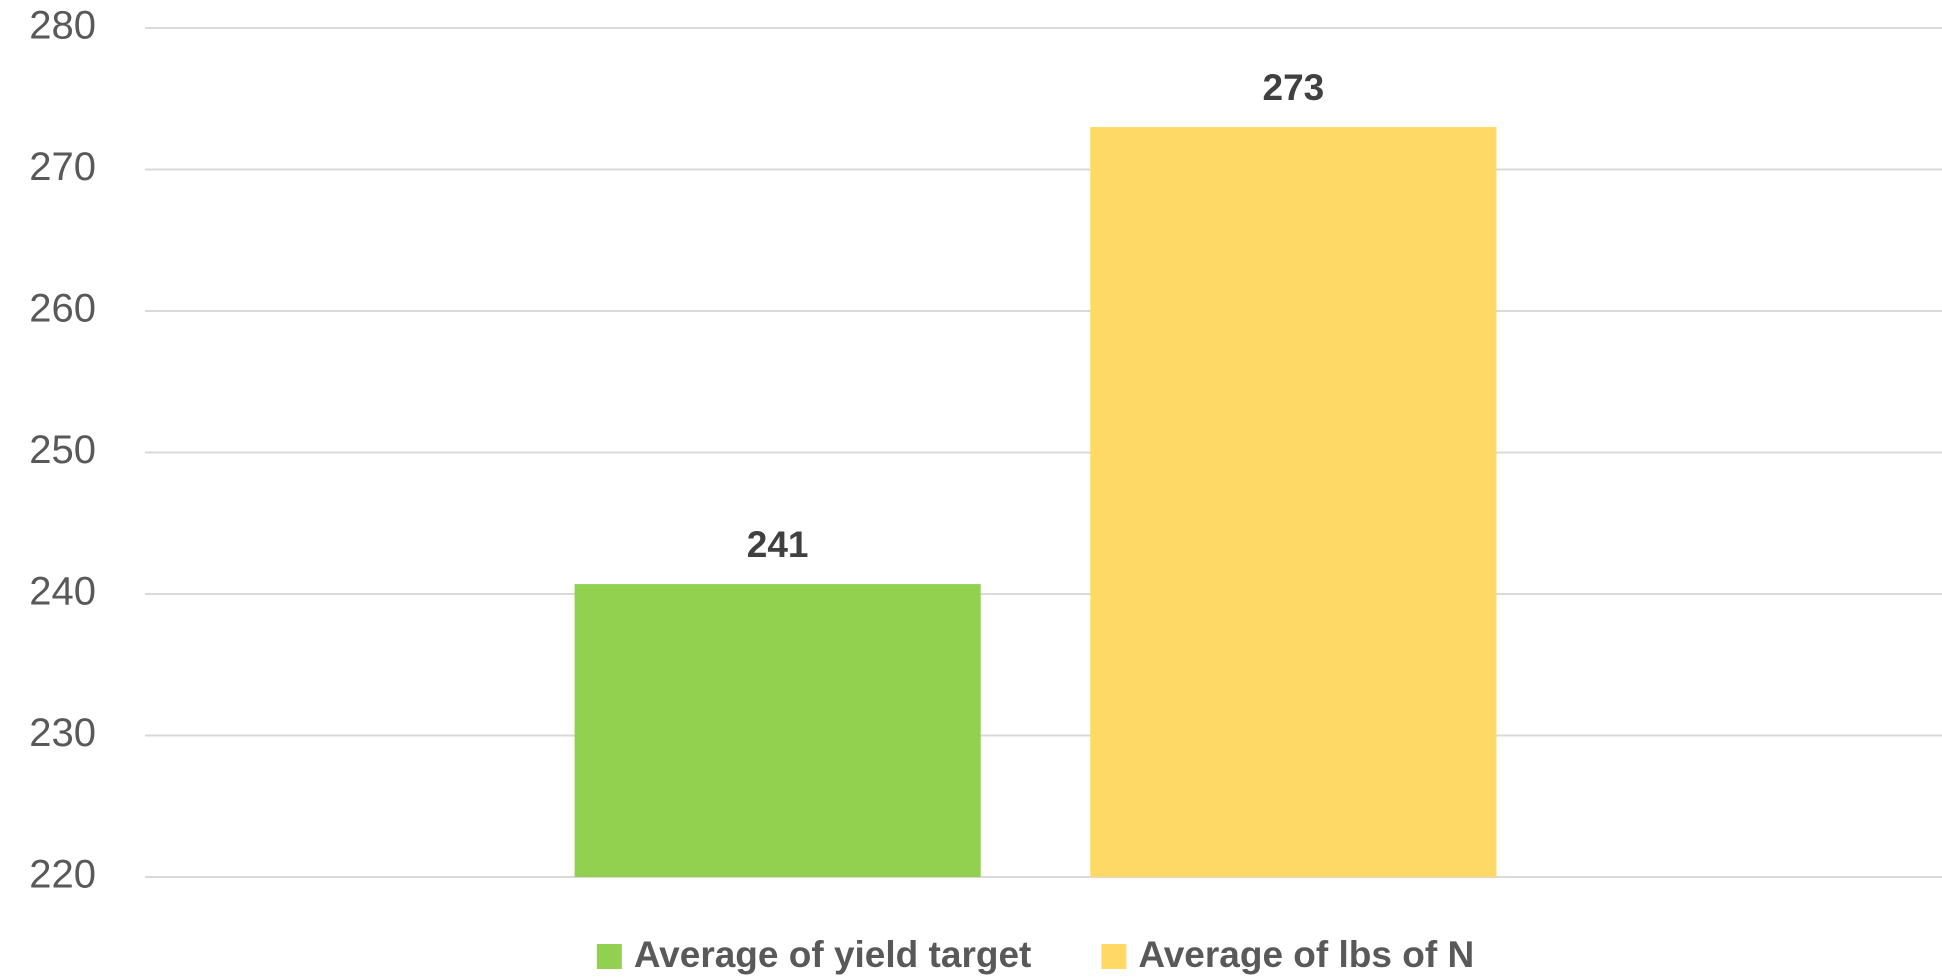 The height and width of the screenshot is (980, 1942). I want to click on y-tick-label: 280, so click(62, 26).